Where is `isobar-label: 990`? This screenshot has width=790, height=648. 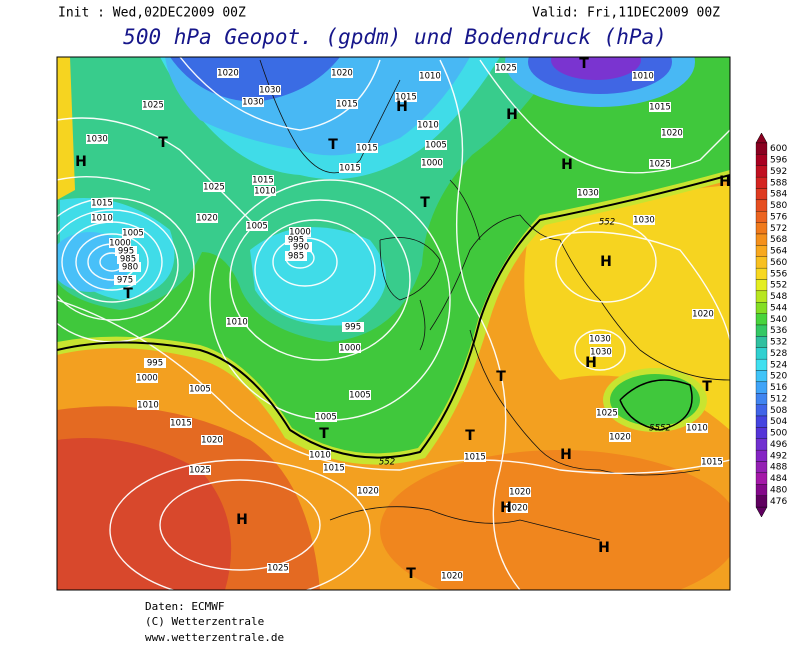 isobar-label: 990 is located at coordinates (301, 248).